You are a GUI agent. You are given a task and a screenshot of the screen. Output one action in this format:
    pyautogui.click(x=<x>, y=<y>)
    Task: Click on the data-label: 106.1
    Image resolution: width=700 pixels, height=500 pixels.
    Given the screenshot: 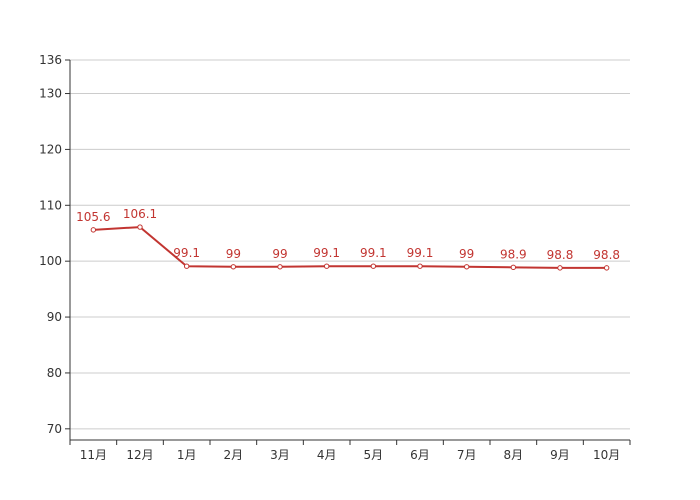 What is the action you would take?
    pyautogui.click(x=140, y=214)
    